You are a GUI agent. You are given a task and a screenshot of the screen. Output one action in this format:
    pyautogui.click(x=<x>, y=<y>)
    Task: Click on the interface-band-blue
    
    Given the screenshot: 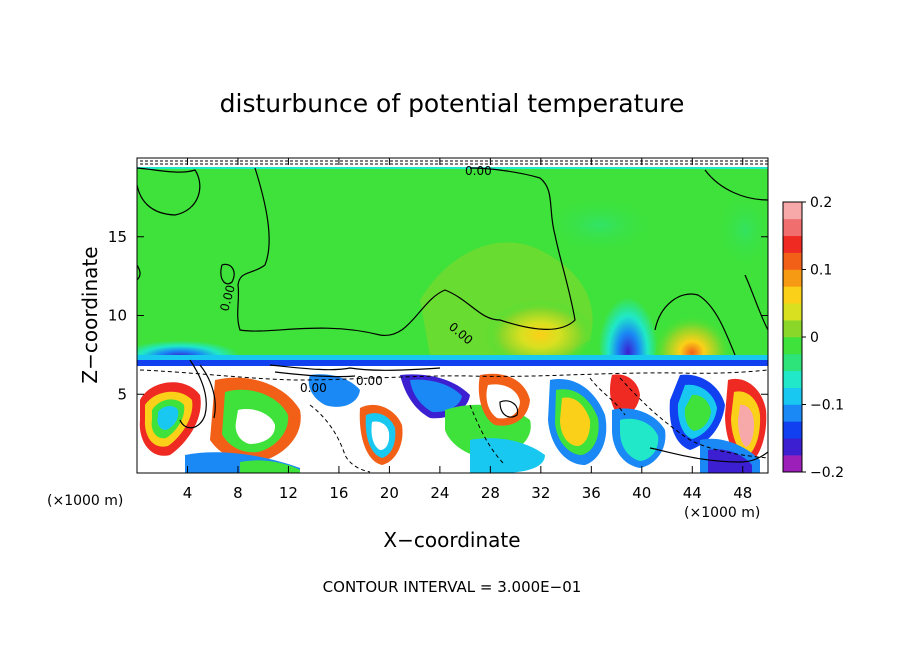 What is the action you would take?
    pyautogui.click(x=452, y=363)
    